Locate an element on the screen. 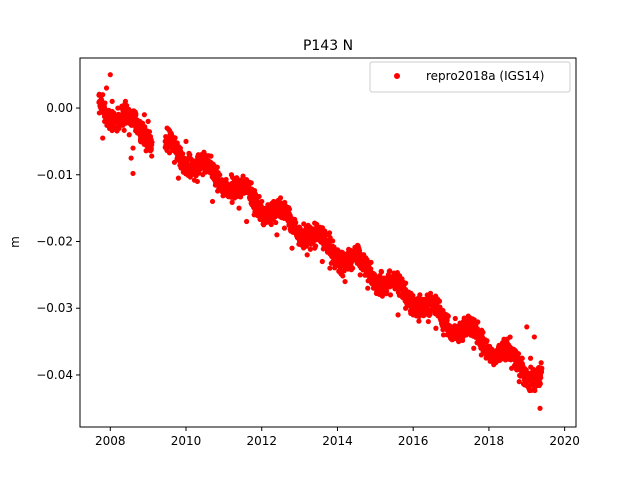  legend: repro2018a (IGS14) is located at coordinates (470, 77).